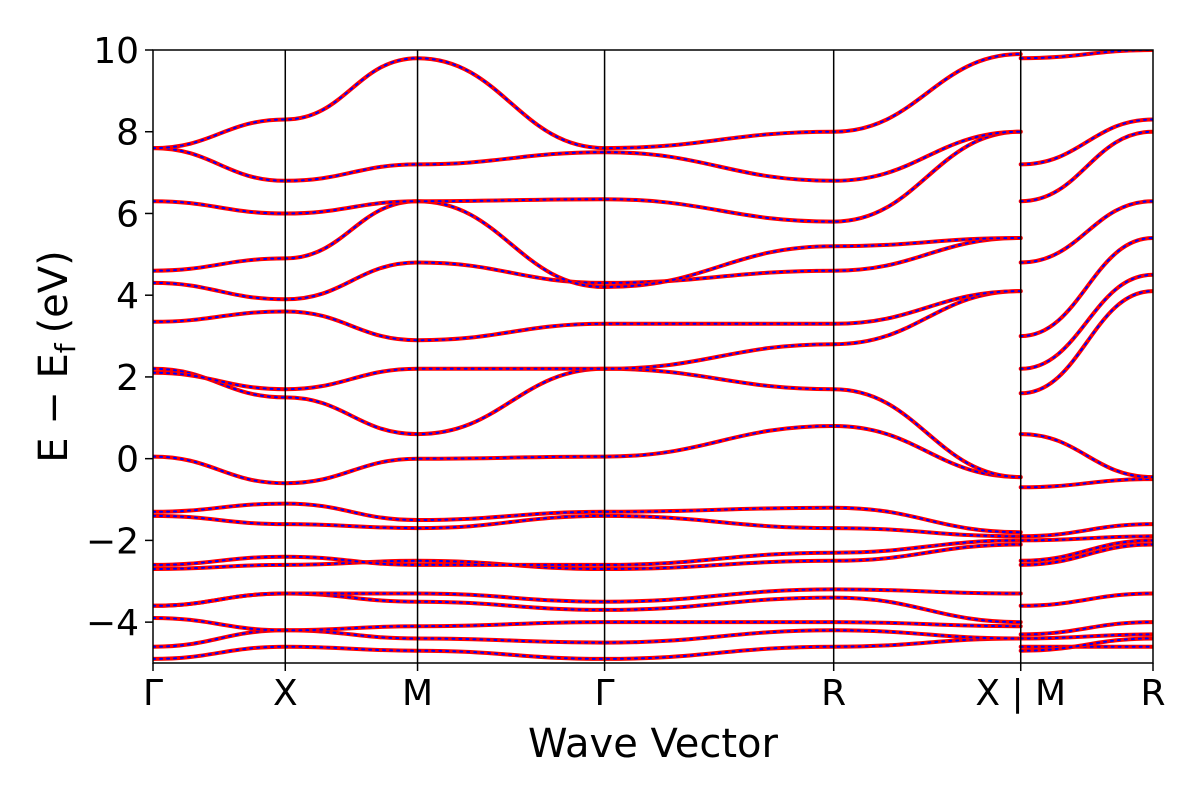 The height and width of the screenshot is (800, 1200). Describe the element at coordinates (54, 408) in the screenshot. I see `y-axis-title-main: E − E` at that location.